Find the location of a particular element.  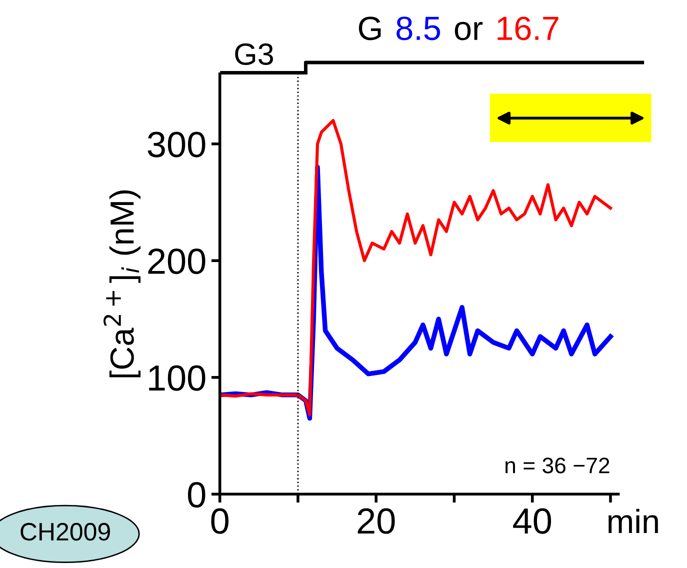

text: G3 is located at coordinates (254, 54).